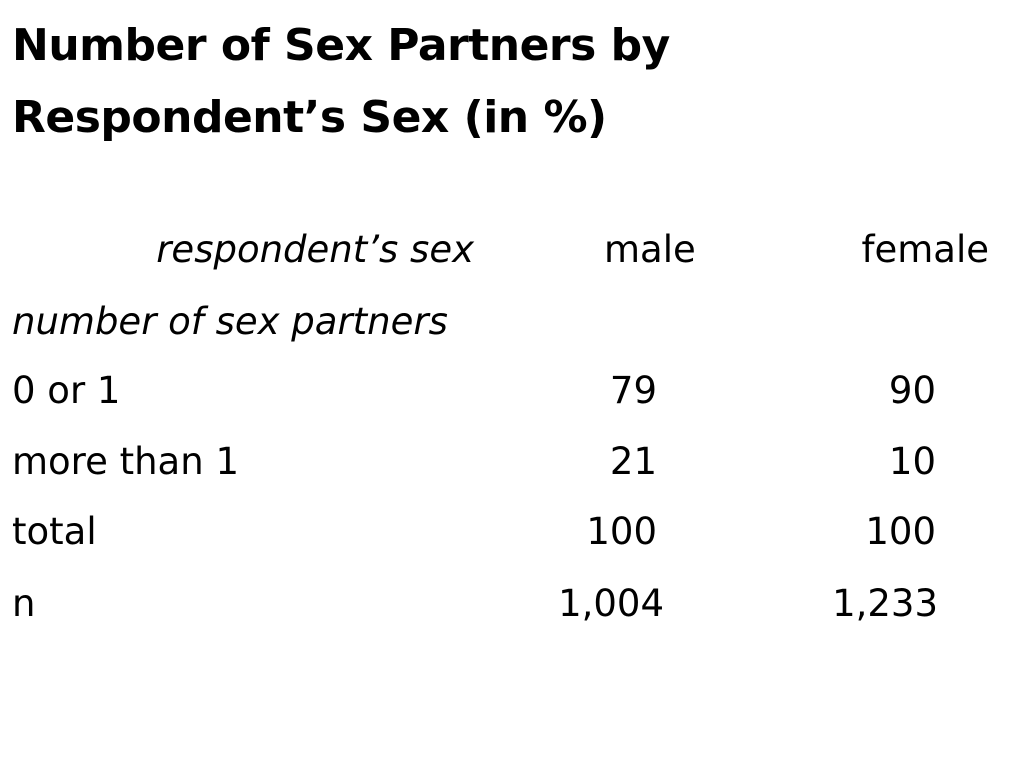 The height and width of the screenshot is (768, 1024). I want to click on cell-female-n: 1,233, so click(885, 603).